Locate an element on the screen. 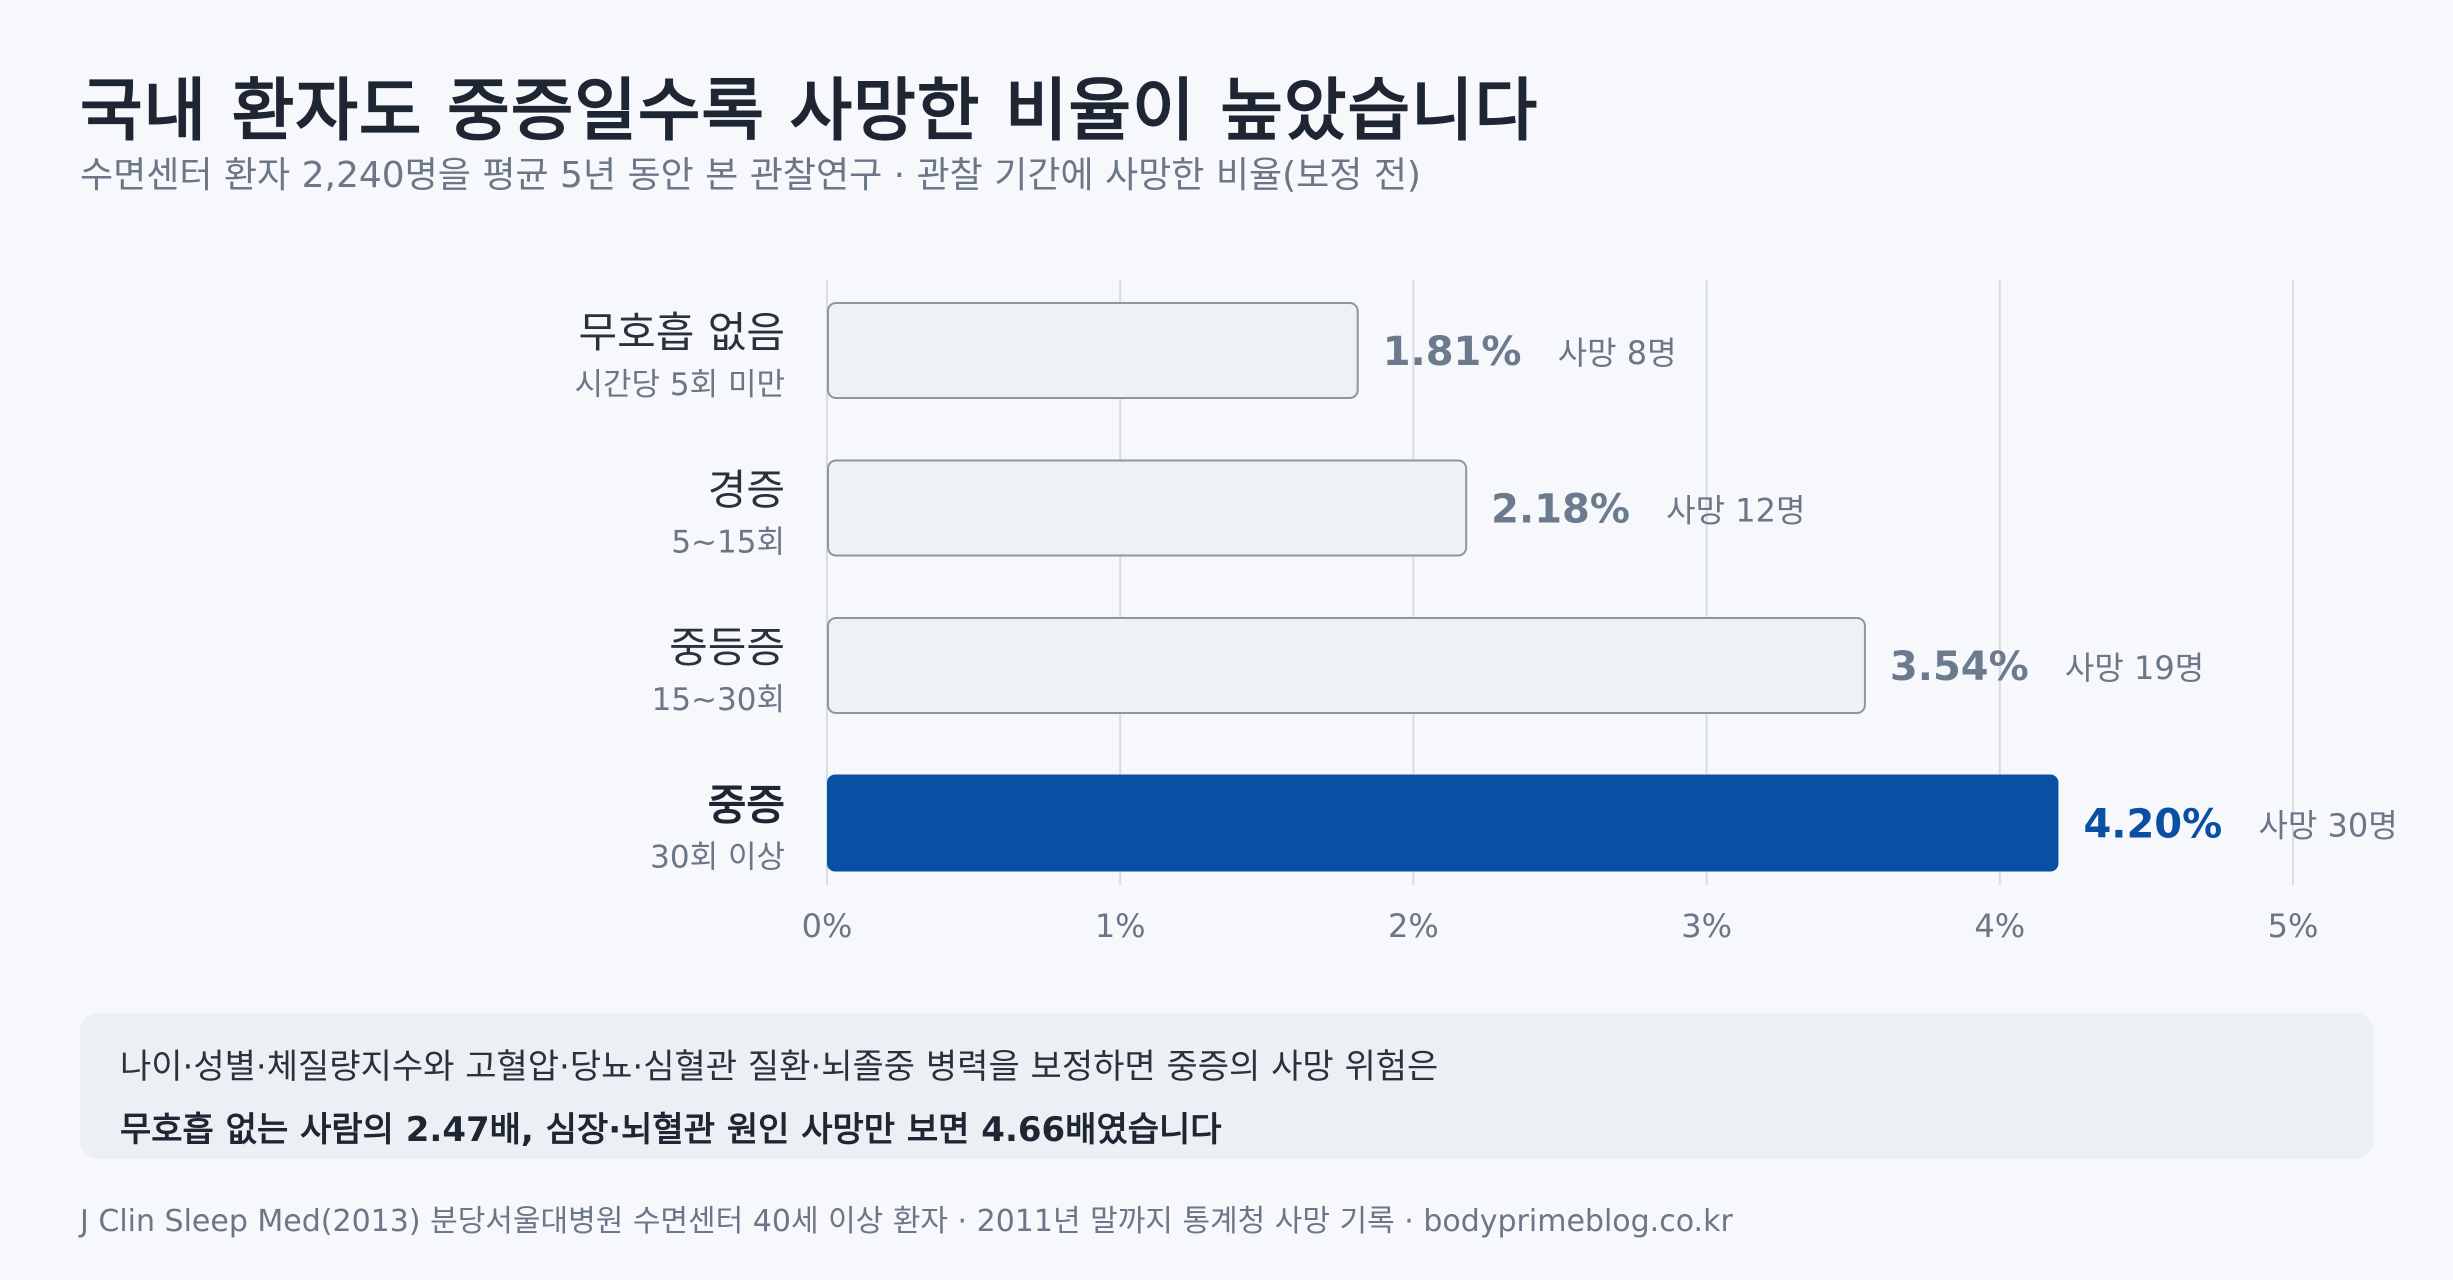 This screenshot has width=2453, height=1280. deaths-label: 사망 30명 is located at coordinates (2327, 826).